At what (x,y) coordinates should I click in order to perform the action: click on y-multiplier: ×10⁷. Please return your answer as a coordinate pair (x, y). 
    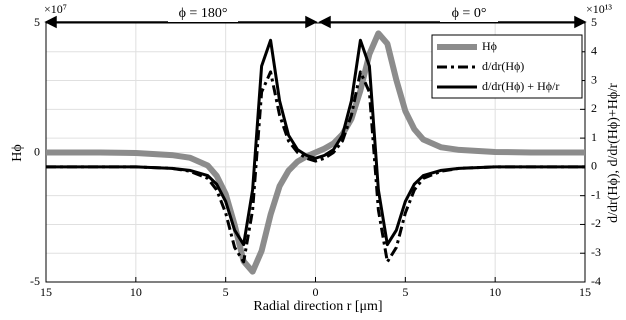
    Looking at the image, I should click on (55, 9).